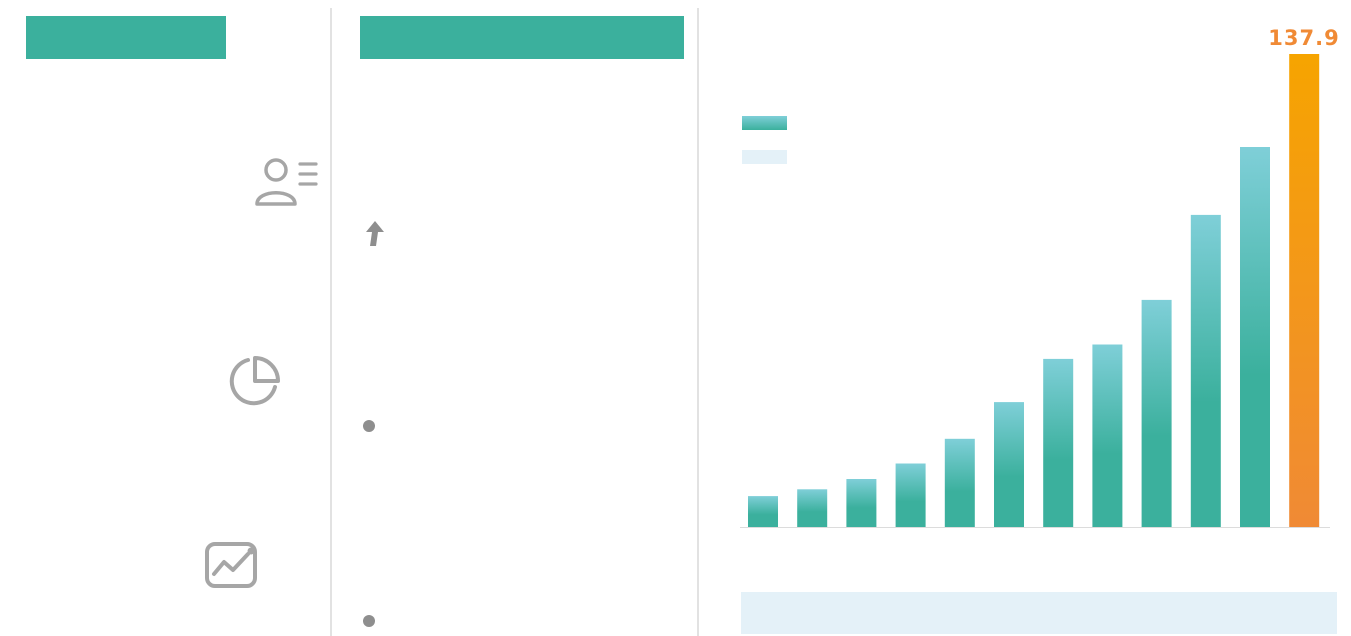 The width and height of the screenshot is (1351, 636). Describe the element at coordinates (286, 182) in the screenshot. I see `user-list-icon` at that location.